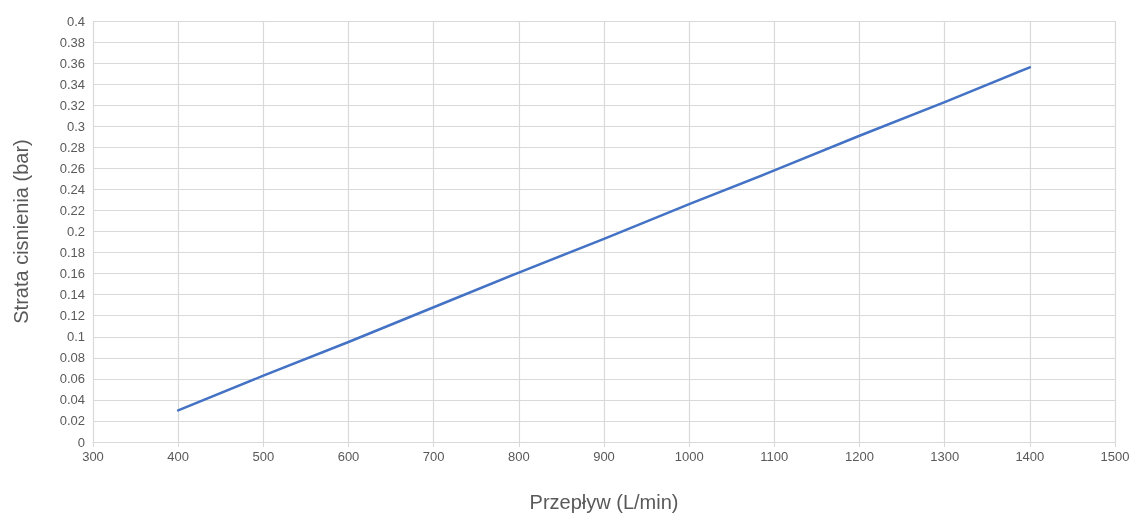  I want to click on y-tick-label: 0.22, so click(72, 210).